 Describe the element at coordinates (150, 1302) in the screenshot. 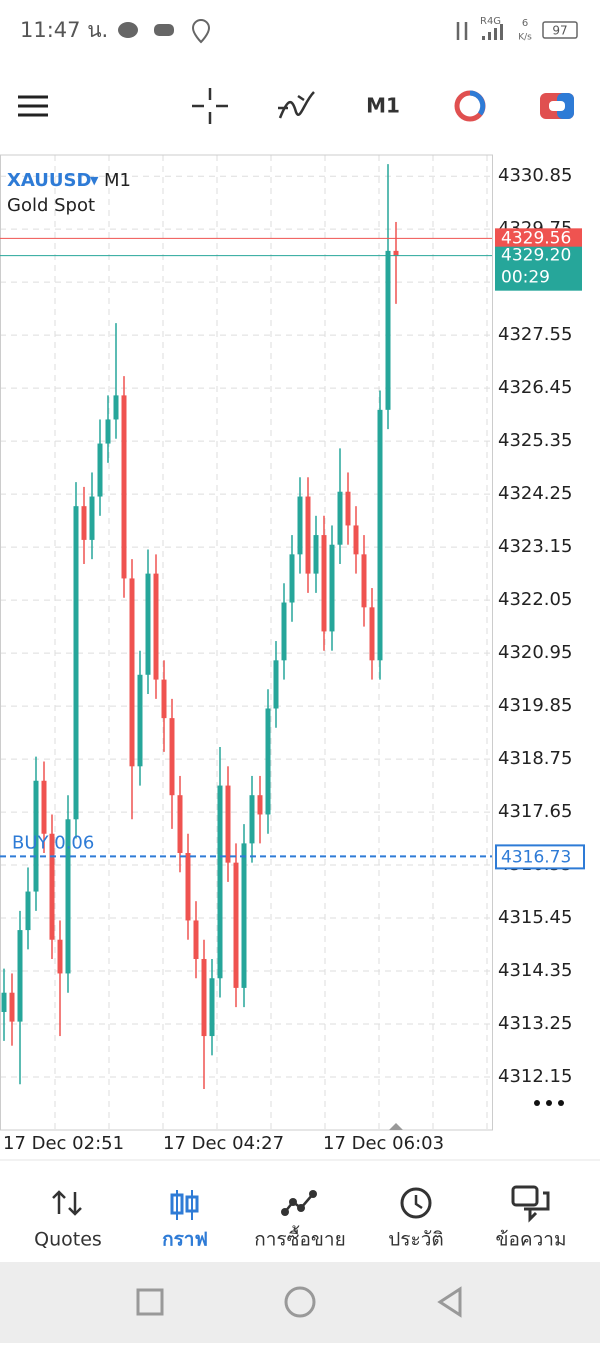

I see `recent-button` at that location.